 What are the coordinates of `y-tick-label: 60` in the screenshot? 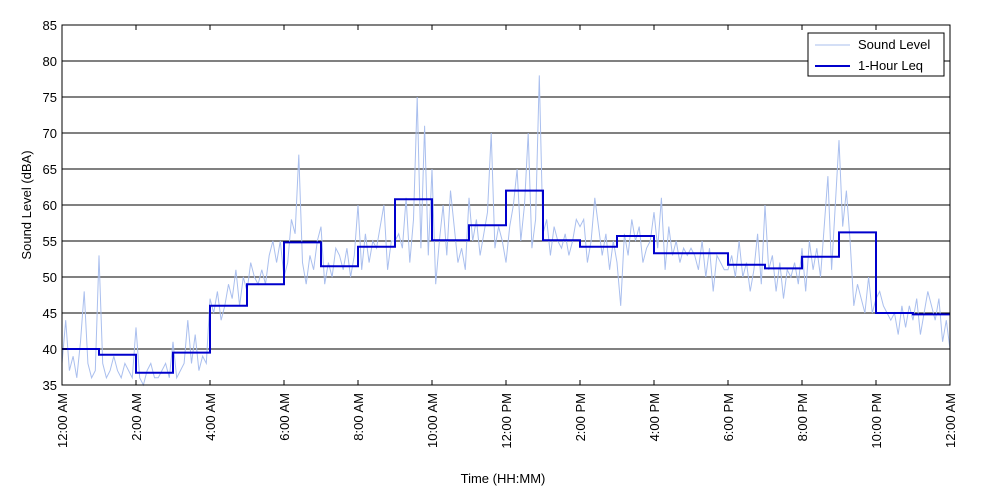 It's located at (50, 205).